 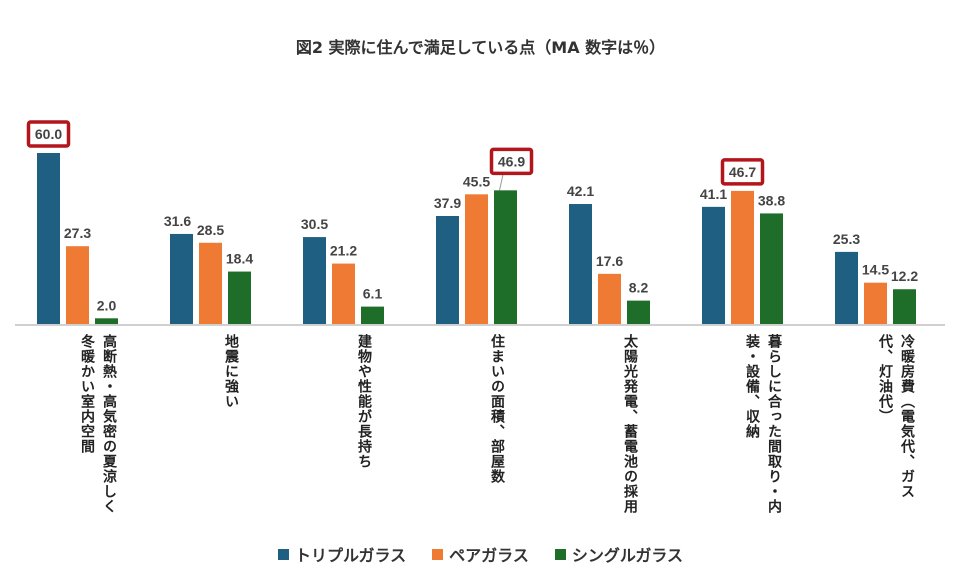 What do you see at coordinates (875, 270) in the screenshot?
I see `data-label: 14.5` at bounding box center [875, 270].